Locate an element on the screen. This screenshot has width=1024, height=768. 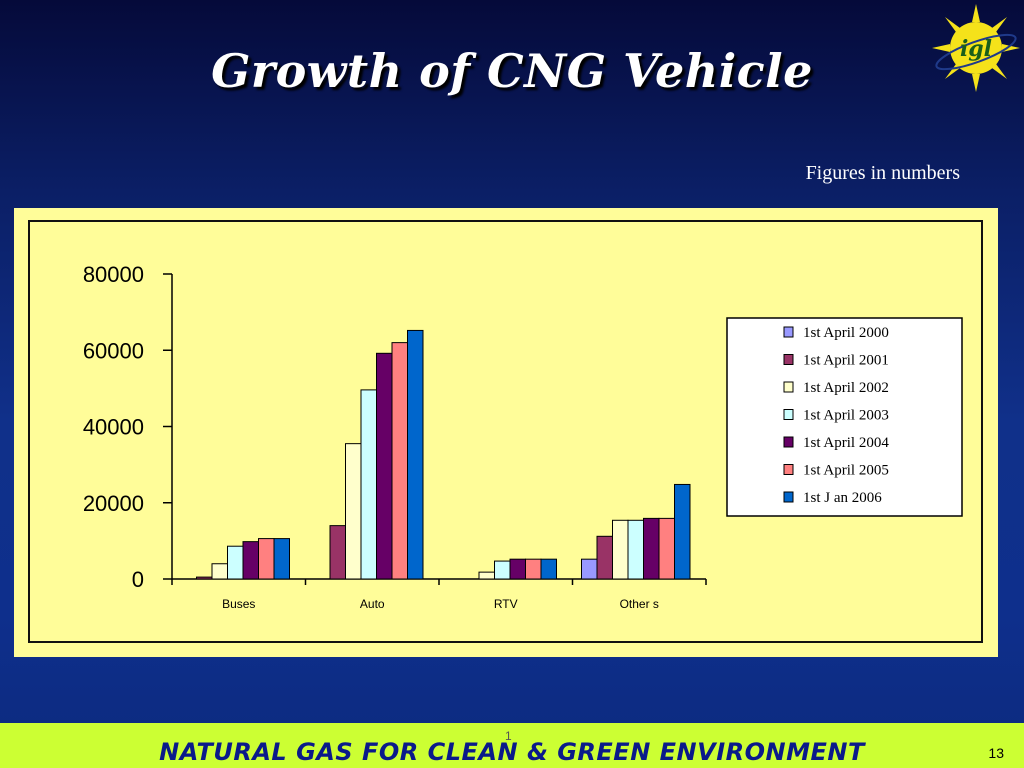
y-tick-label: 80000 is located at coordinates (113, 274).